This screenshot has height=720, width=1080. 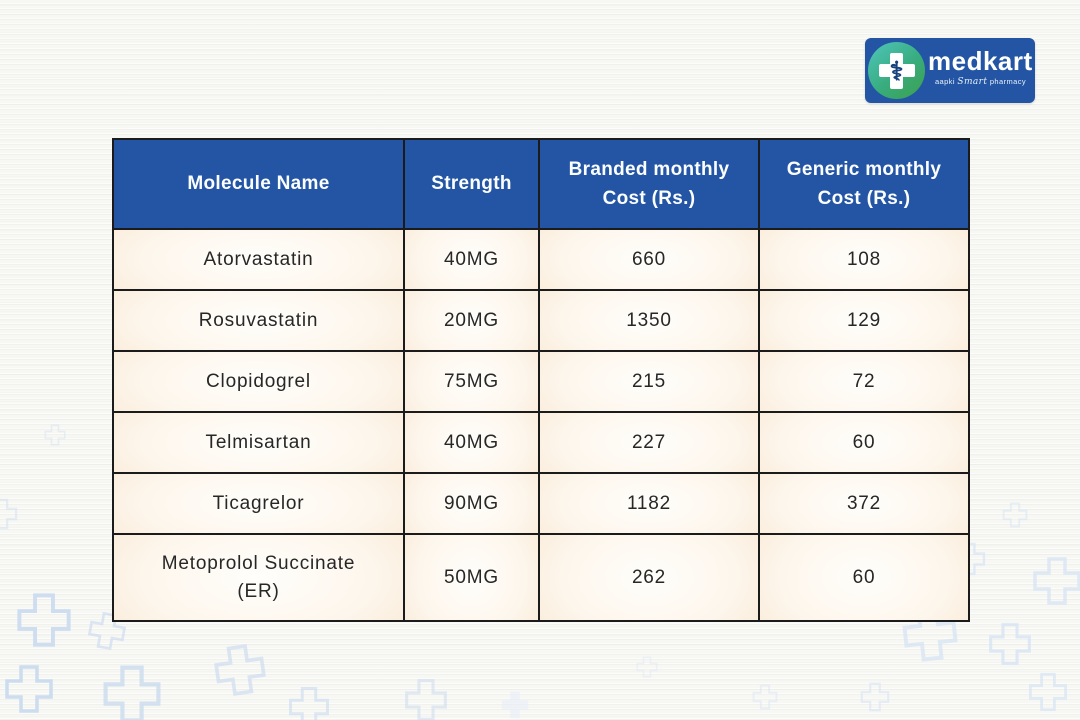 What do you see at coordinates (649, 184) in the screenshot?
I see `header-branded-cost: Branded monthly Cost (Rs.)` at bounding box center [649, 184].